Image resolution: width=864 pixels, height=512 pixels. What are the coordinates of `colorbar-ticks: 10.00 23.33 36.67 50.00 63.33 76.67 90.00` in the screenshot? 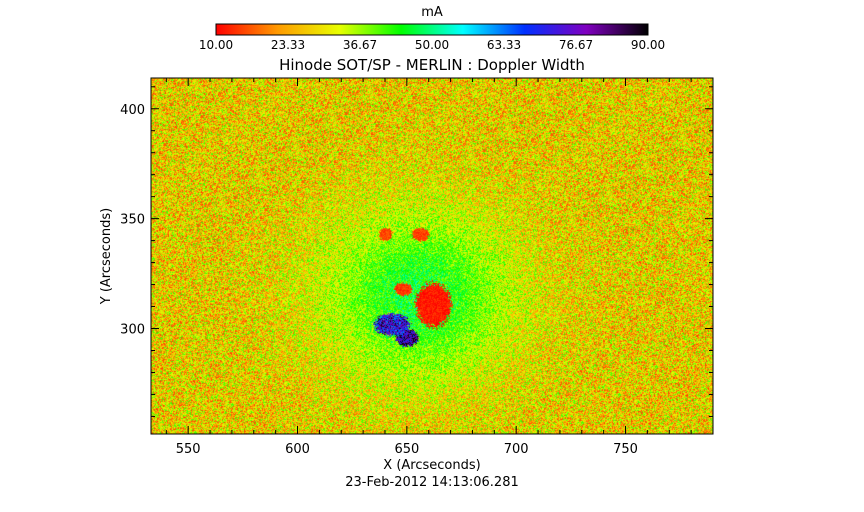 It's located at (432, 45).